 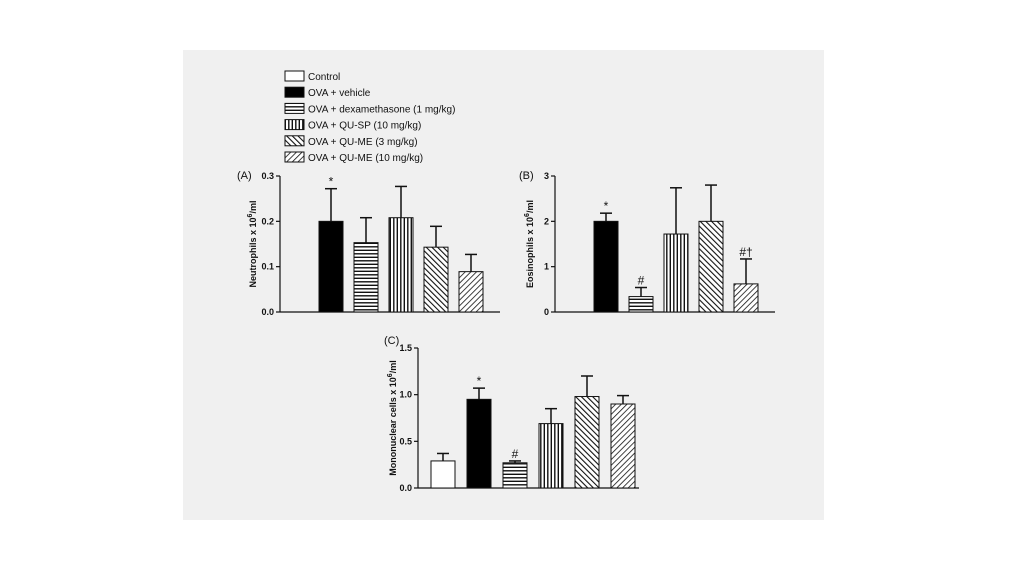 I want to click on annotation-0-0: *, so click(x=331, y=182).